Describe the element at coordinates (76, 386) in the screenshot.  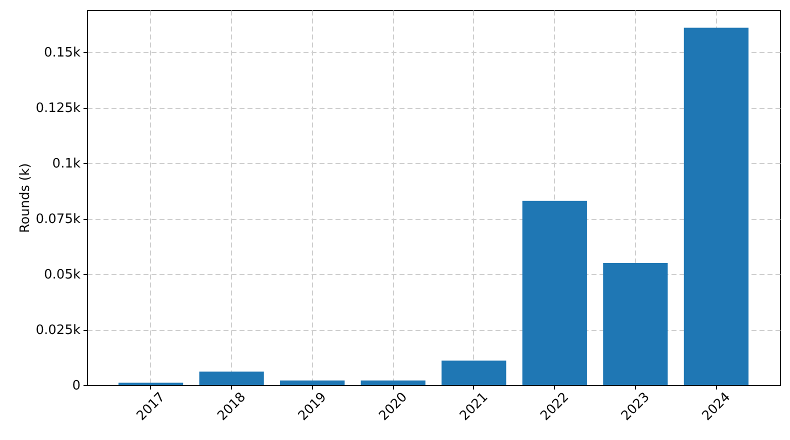
I see `y-tick-label: 0` at that location.